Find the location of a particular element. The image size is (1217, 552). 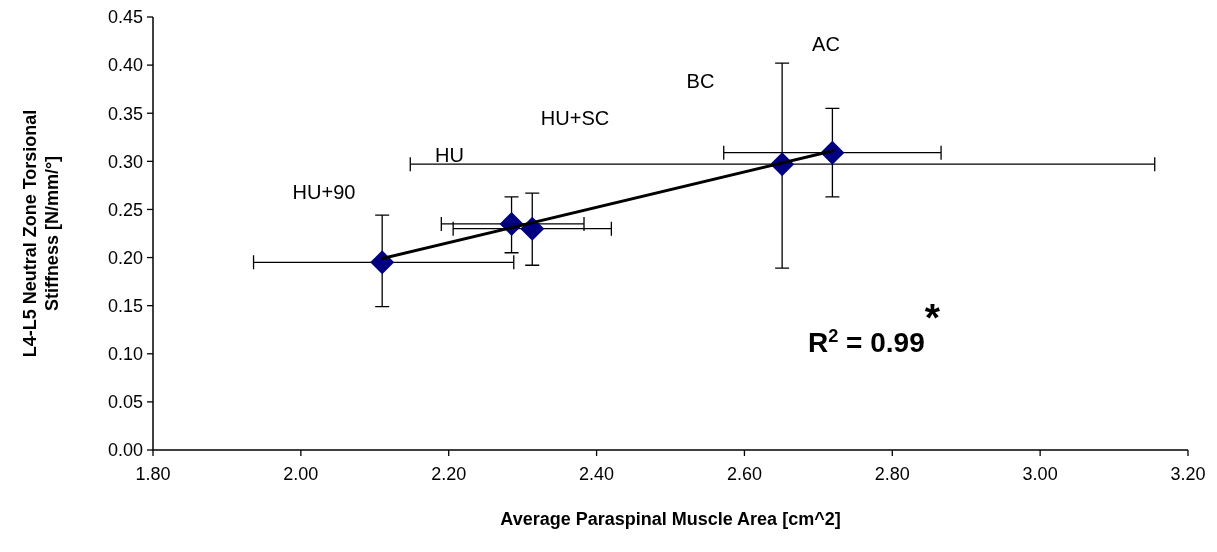

annotation: HU+SC is located at coordinates (575, 118).